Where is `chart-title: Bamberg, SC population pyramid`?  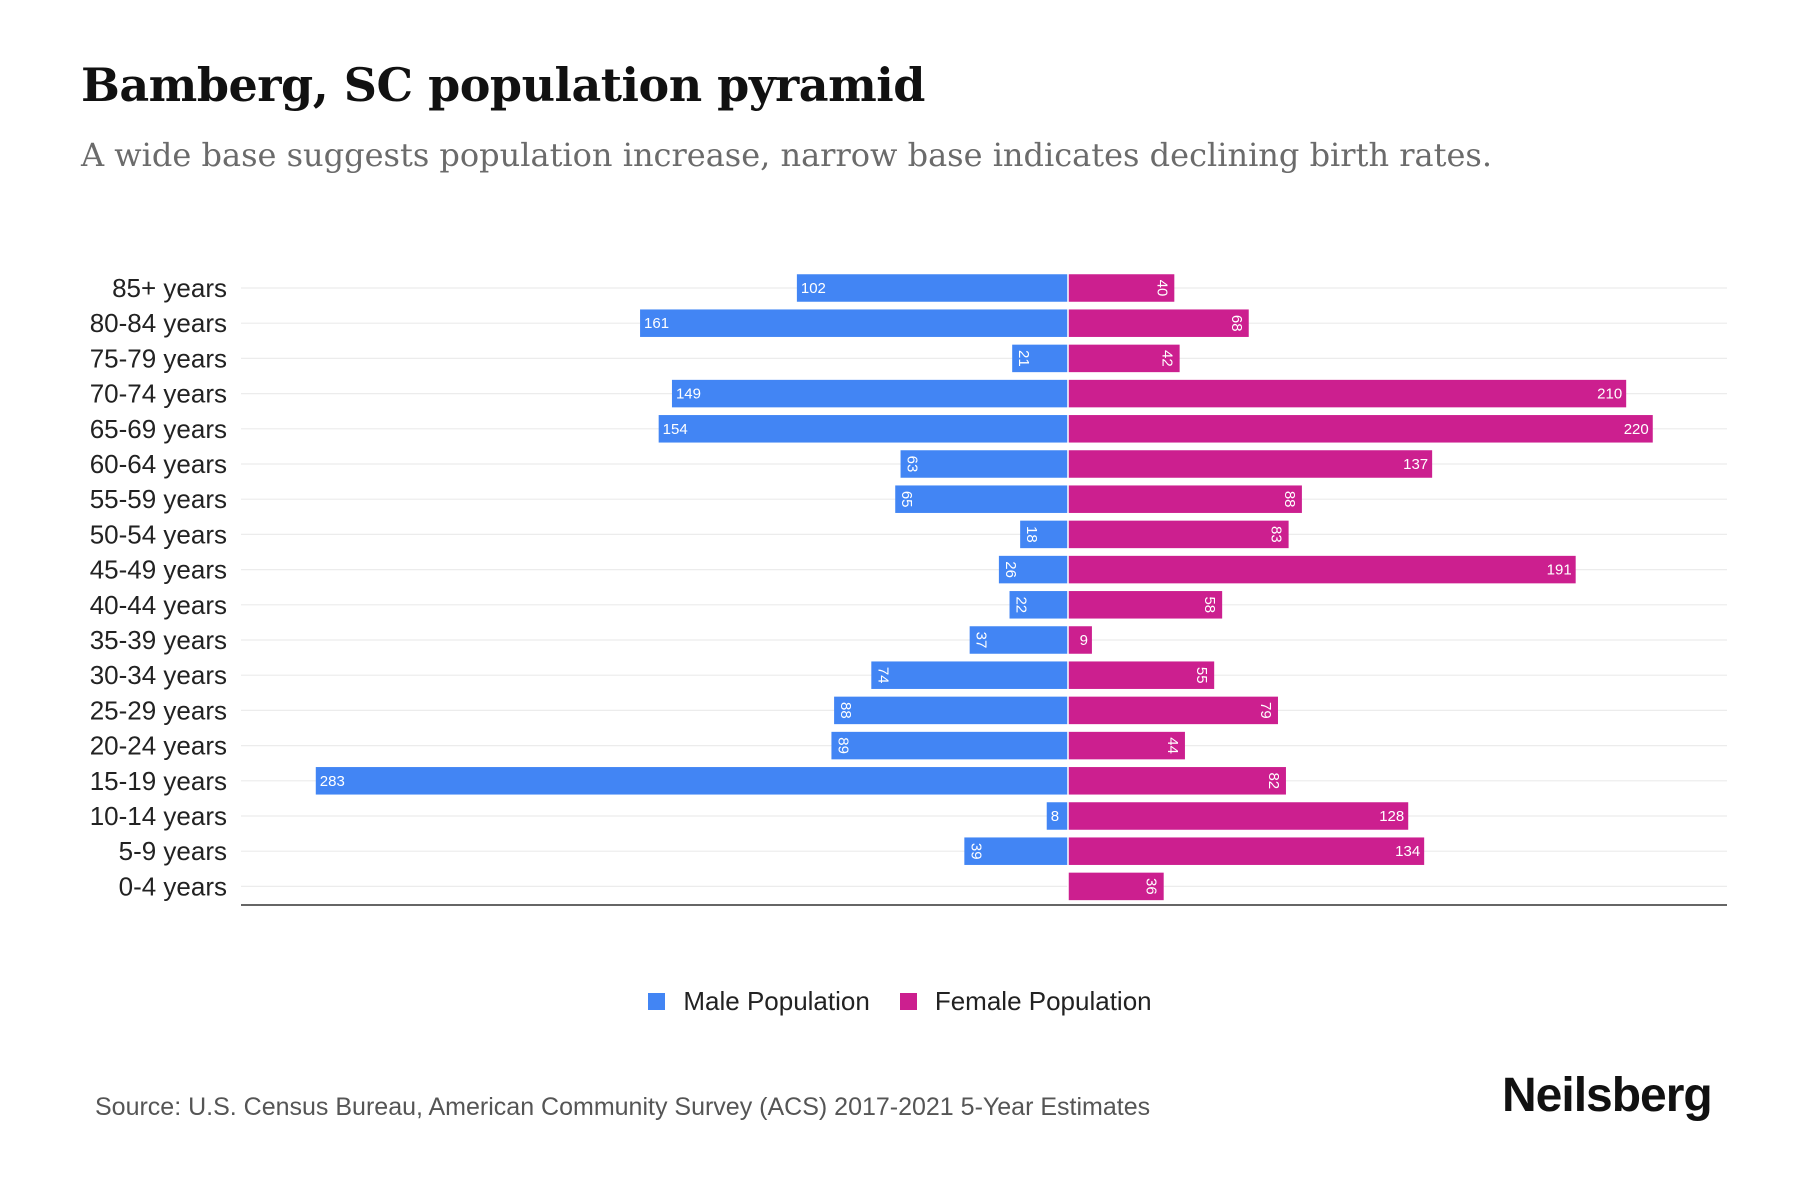 chart-title: Bamberg, SC population pyramid is located at coordinates (503, 85).